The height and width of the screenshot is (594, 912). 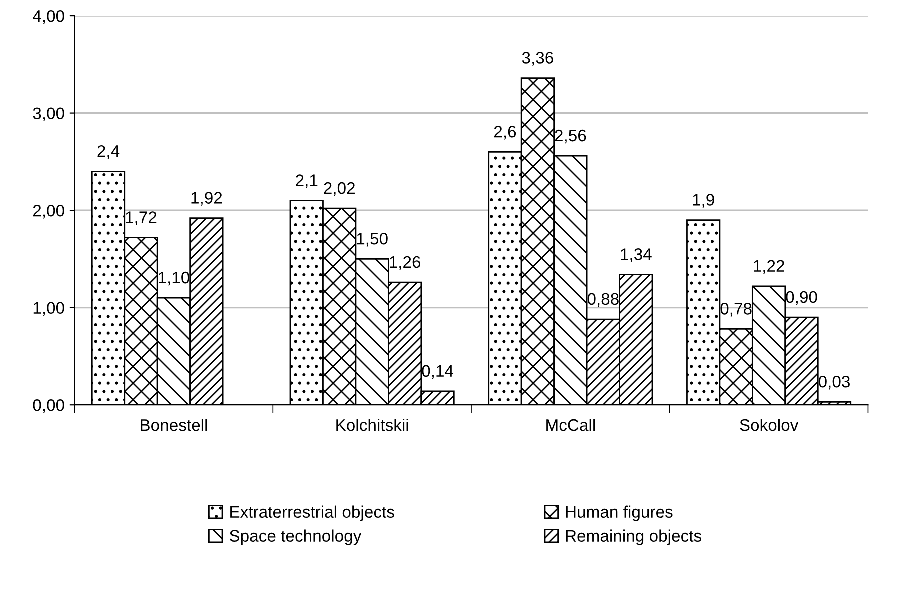 I want to click on x-tick-label: Sokolov, so click(x=769, y=425).